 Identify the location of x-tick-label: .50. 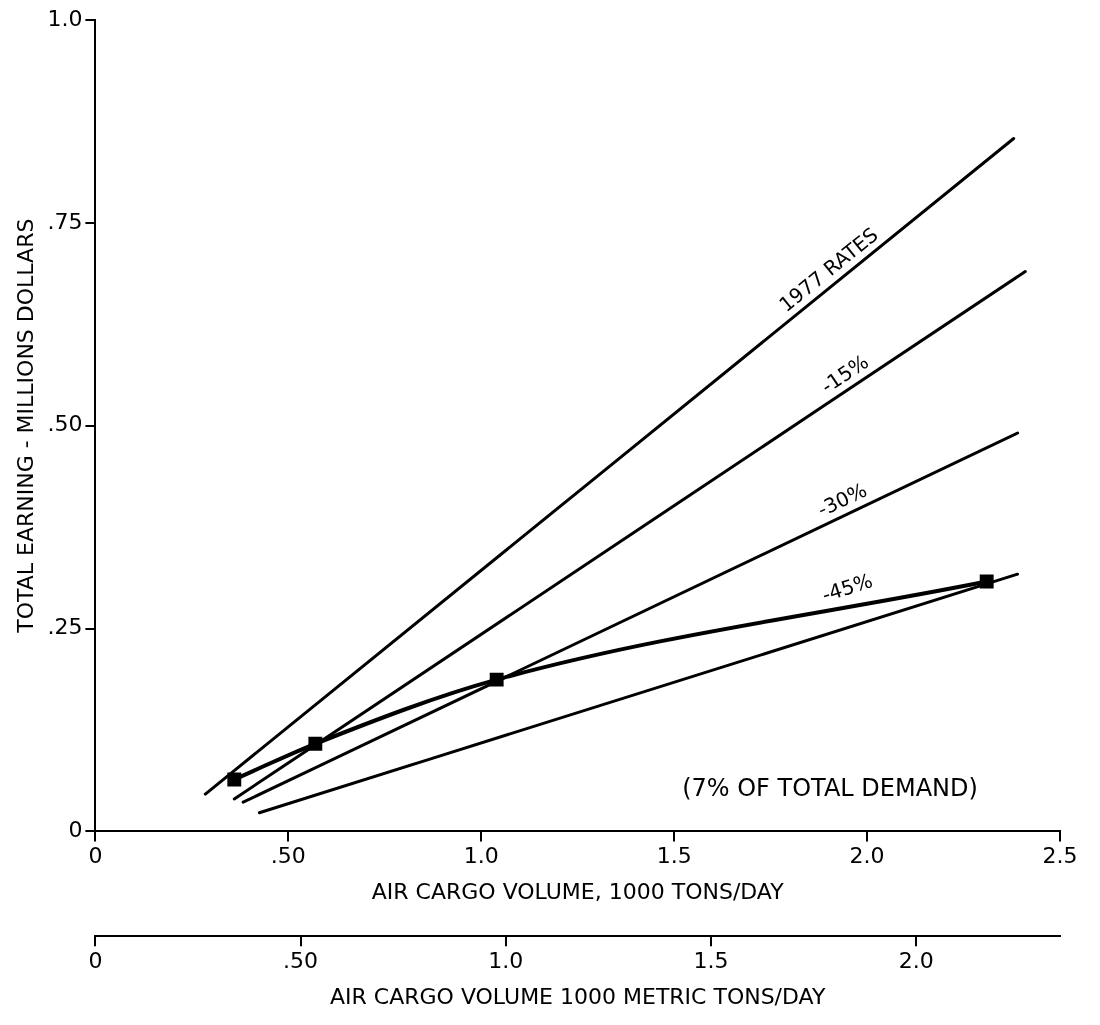
(288, 856).